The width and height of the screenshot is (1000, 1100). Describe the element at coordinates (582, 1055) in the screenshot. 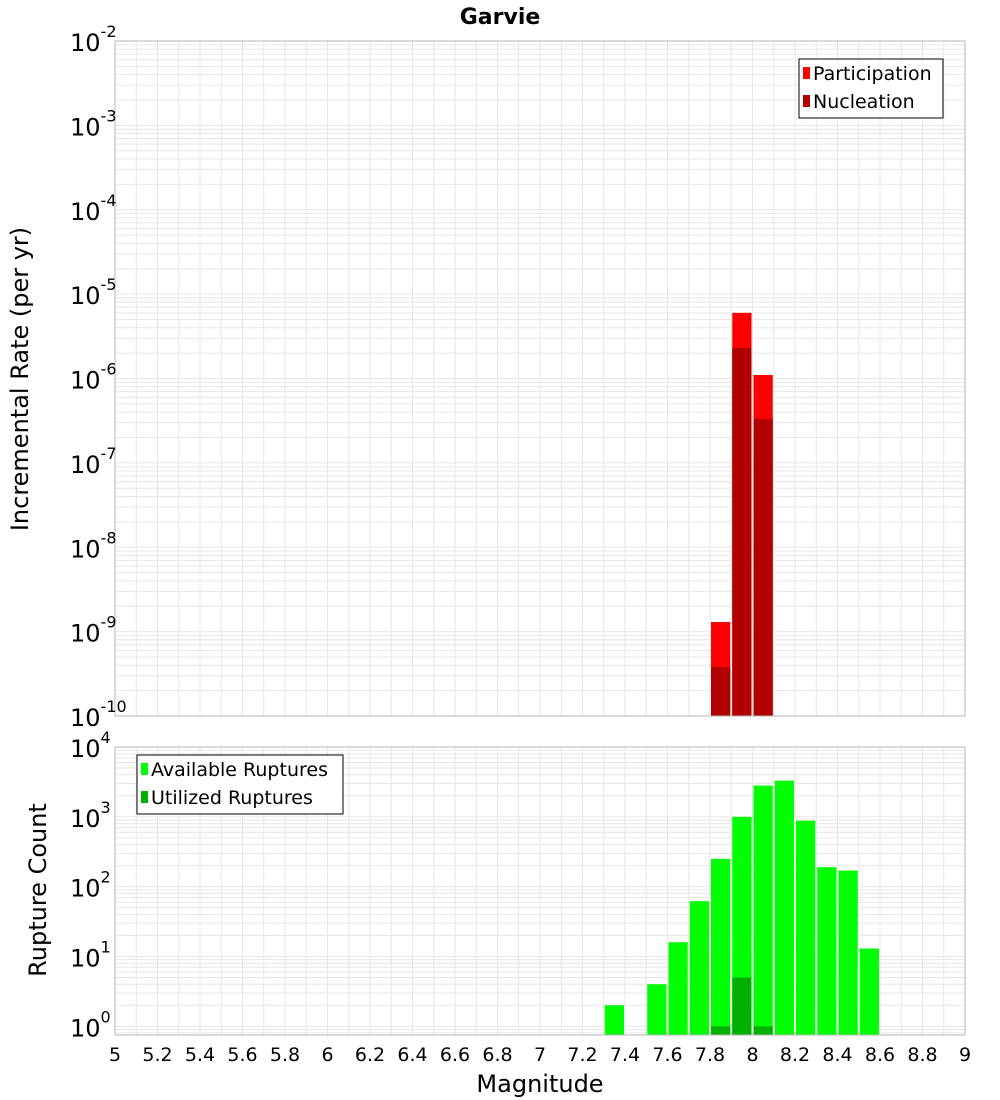

I see `x-tick-label: 7.2` at that location.